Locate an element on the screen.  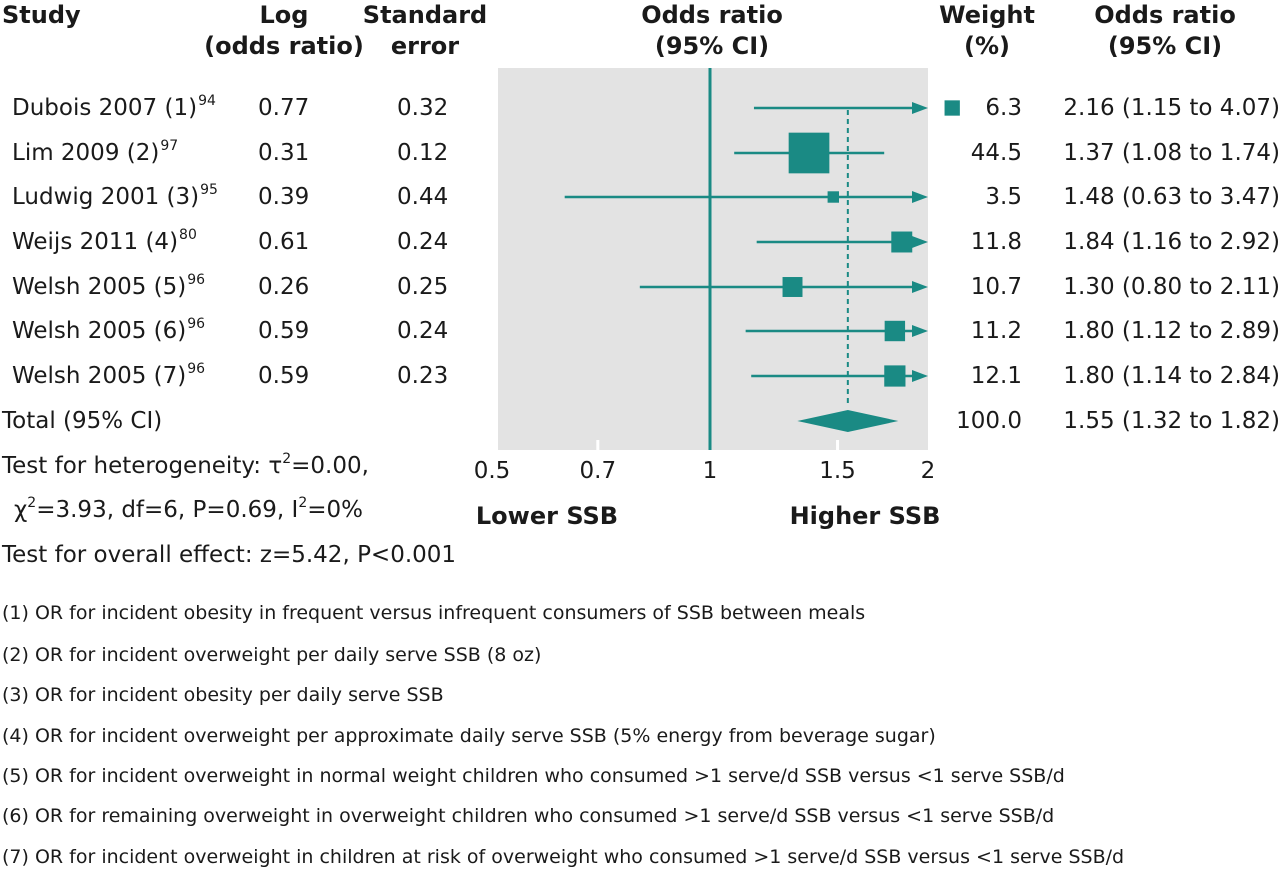
study-log-or: 0.26 is located at coordinates (284, 287).